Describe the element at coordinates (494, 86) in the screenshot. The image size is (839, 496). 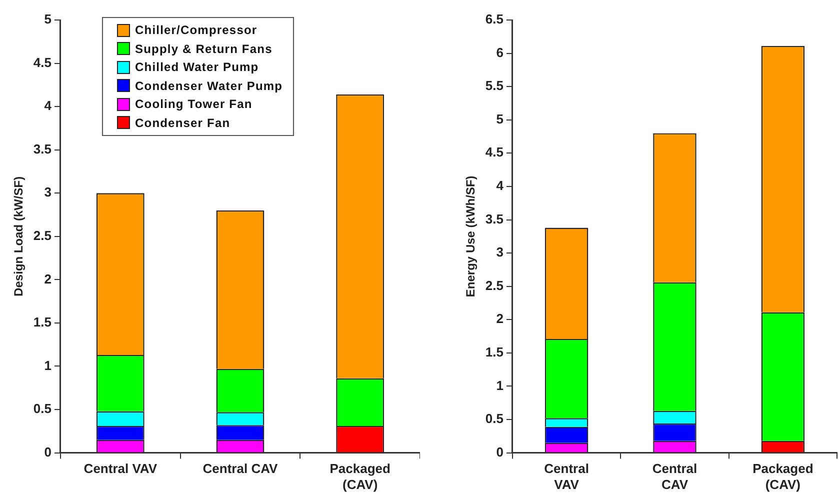
I see `y-tick-label: 5.5` at that location.